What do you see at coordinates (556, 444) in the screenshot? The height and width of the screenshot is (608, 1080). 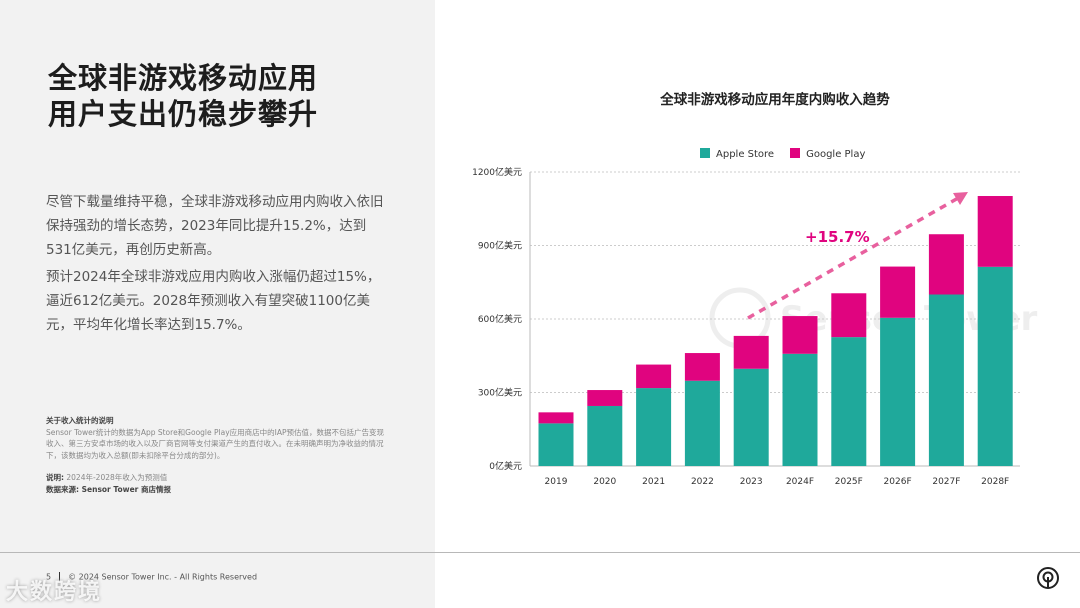 I see `bar-apple-2019` at bounding box center [556, 444].